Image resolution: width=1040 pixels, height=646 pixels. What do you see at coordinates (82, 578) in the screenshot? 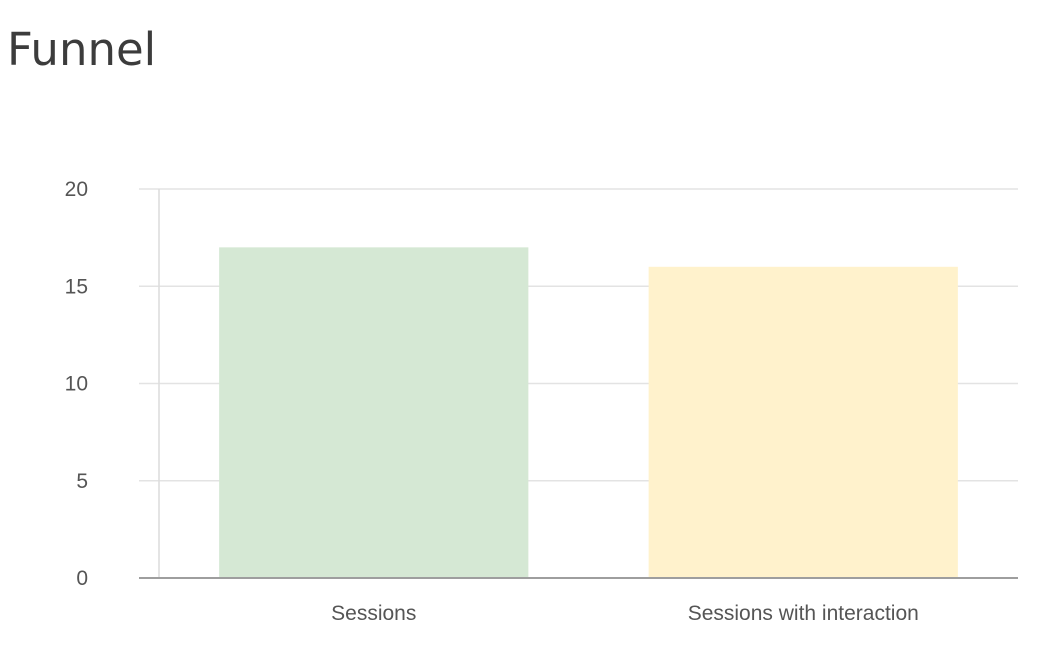
I see `y-tick-label: 0` at bounding box center [82, 578].